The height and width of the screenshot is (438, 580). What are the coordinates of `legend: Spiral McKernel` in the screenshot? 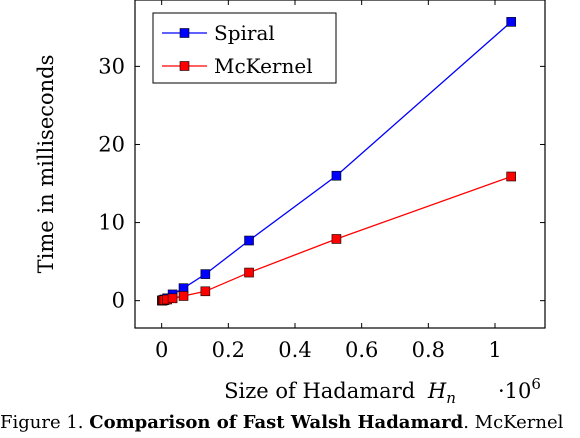 It's located at (244, 48).